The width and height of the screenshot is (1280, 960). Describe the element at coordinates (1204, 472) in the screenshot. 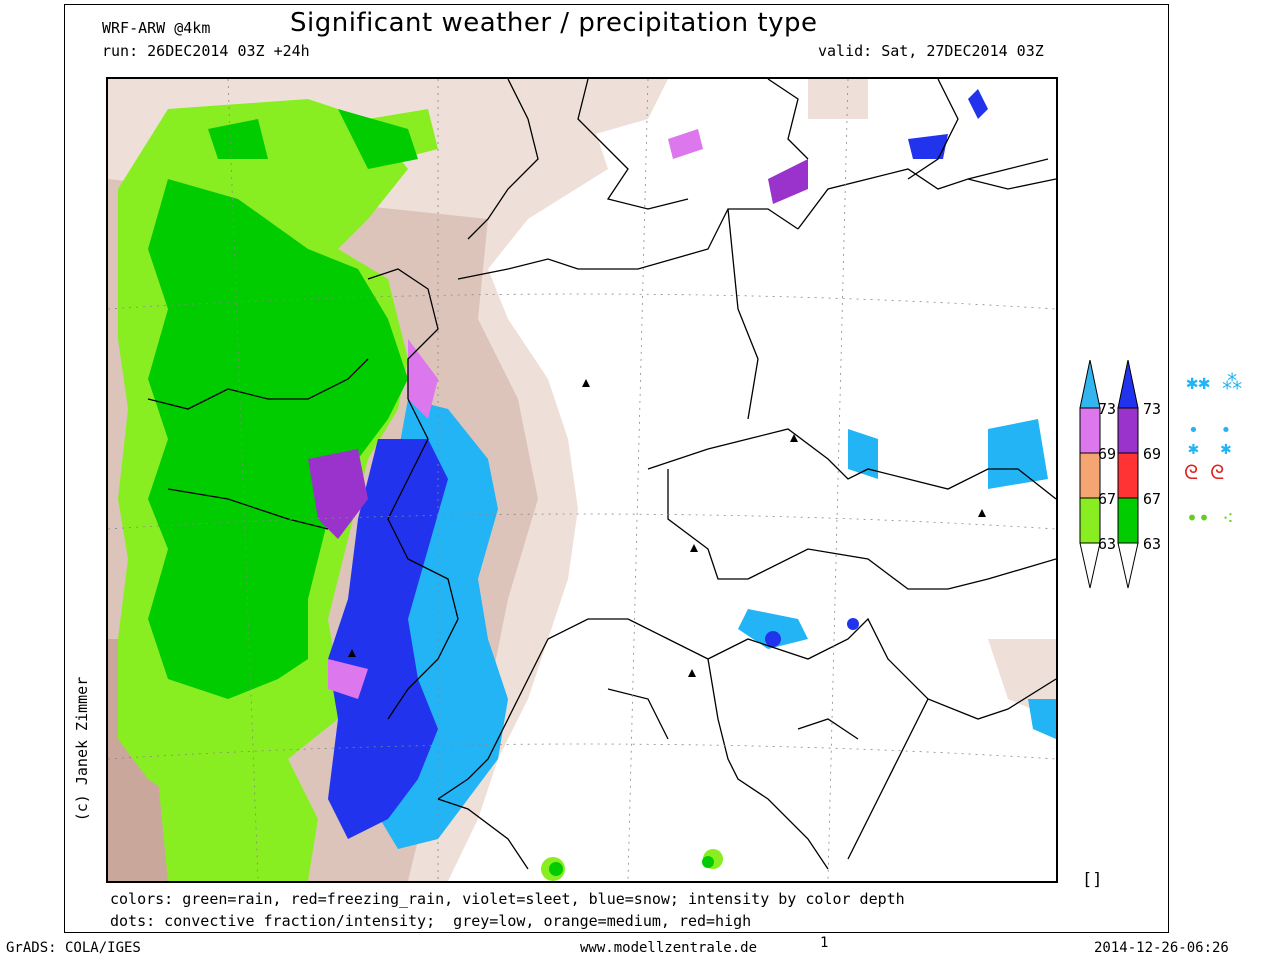

I see `freezing-rain-icon: ᘓ ᘓ` at that location.